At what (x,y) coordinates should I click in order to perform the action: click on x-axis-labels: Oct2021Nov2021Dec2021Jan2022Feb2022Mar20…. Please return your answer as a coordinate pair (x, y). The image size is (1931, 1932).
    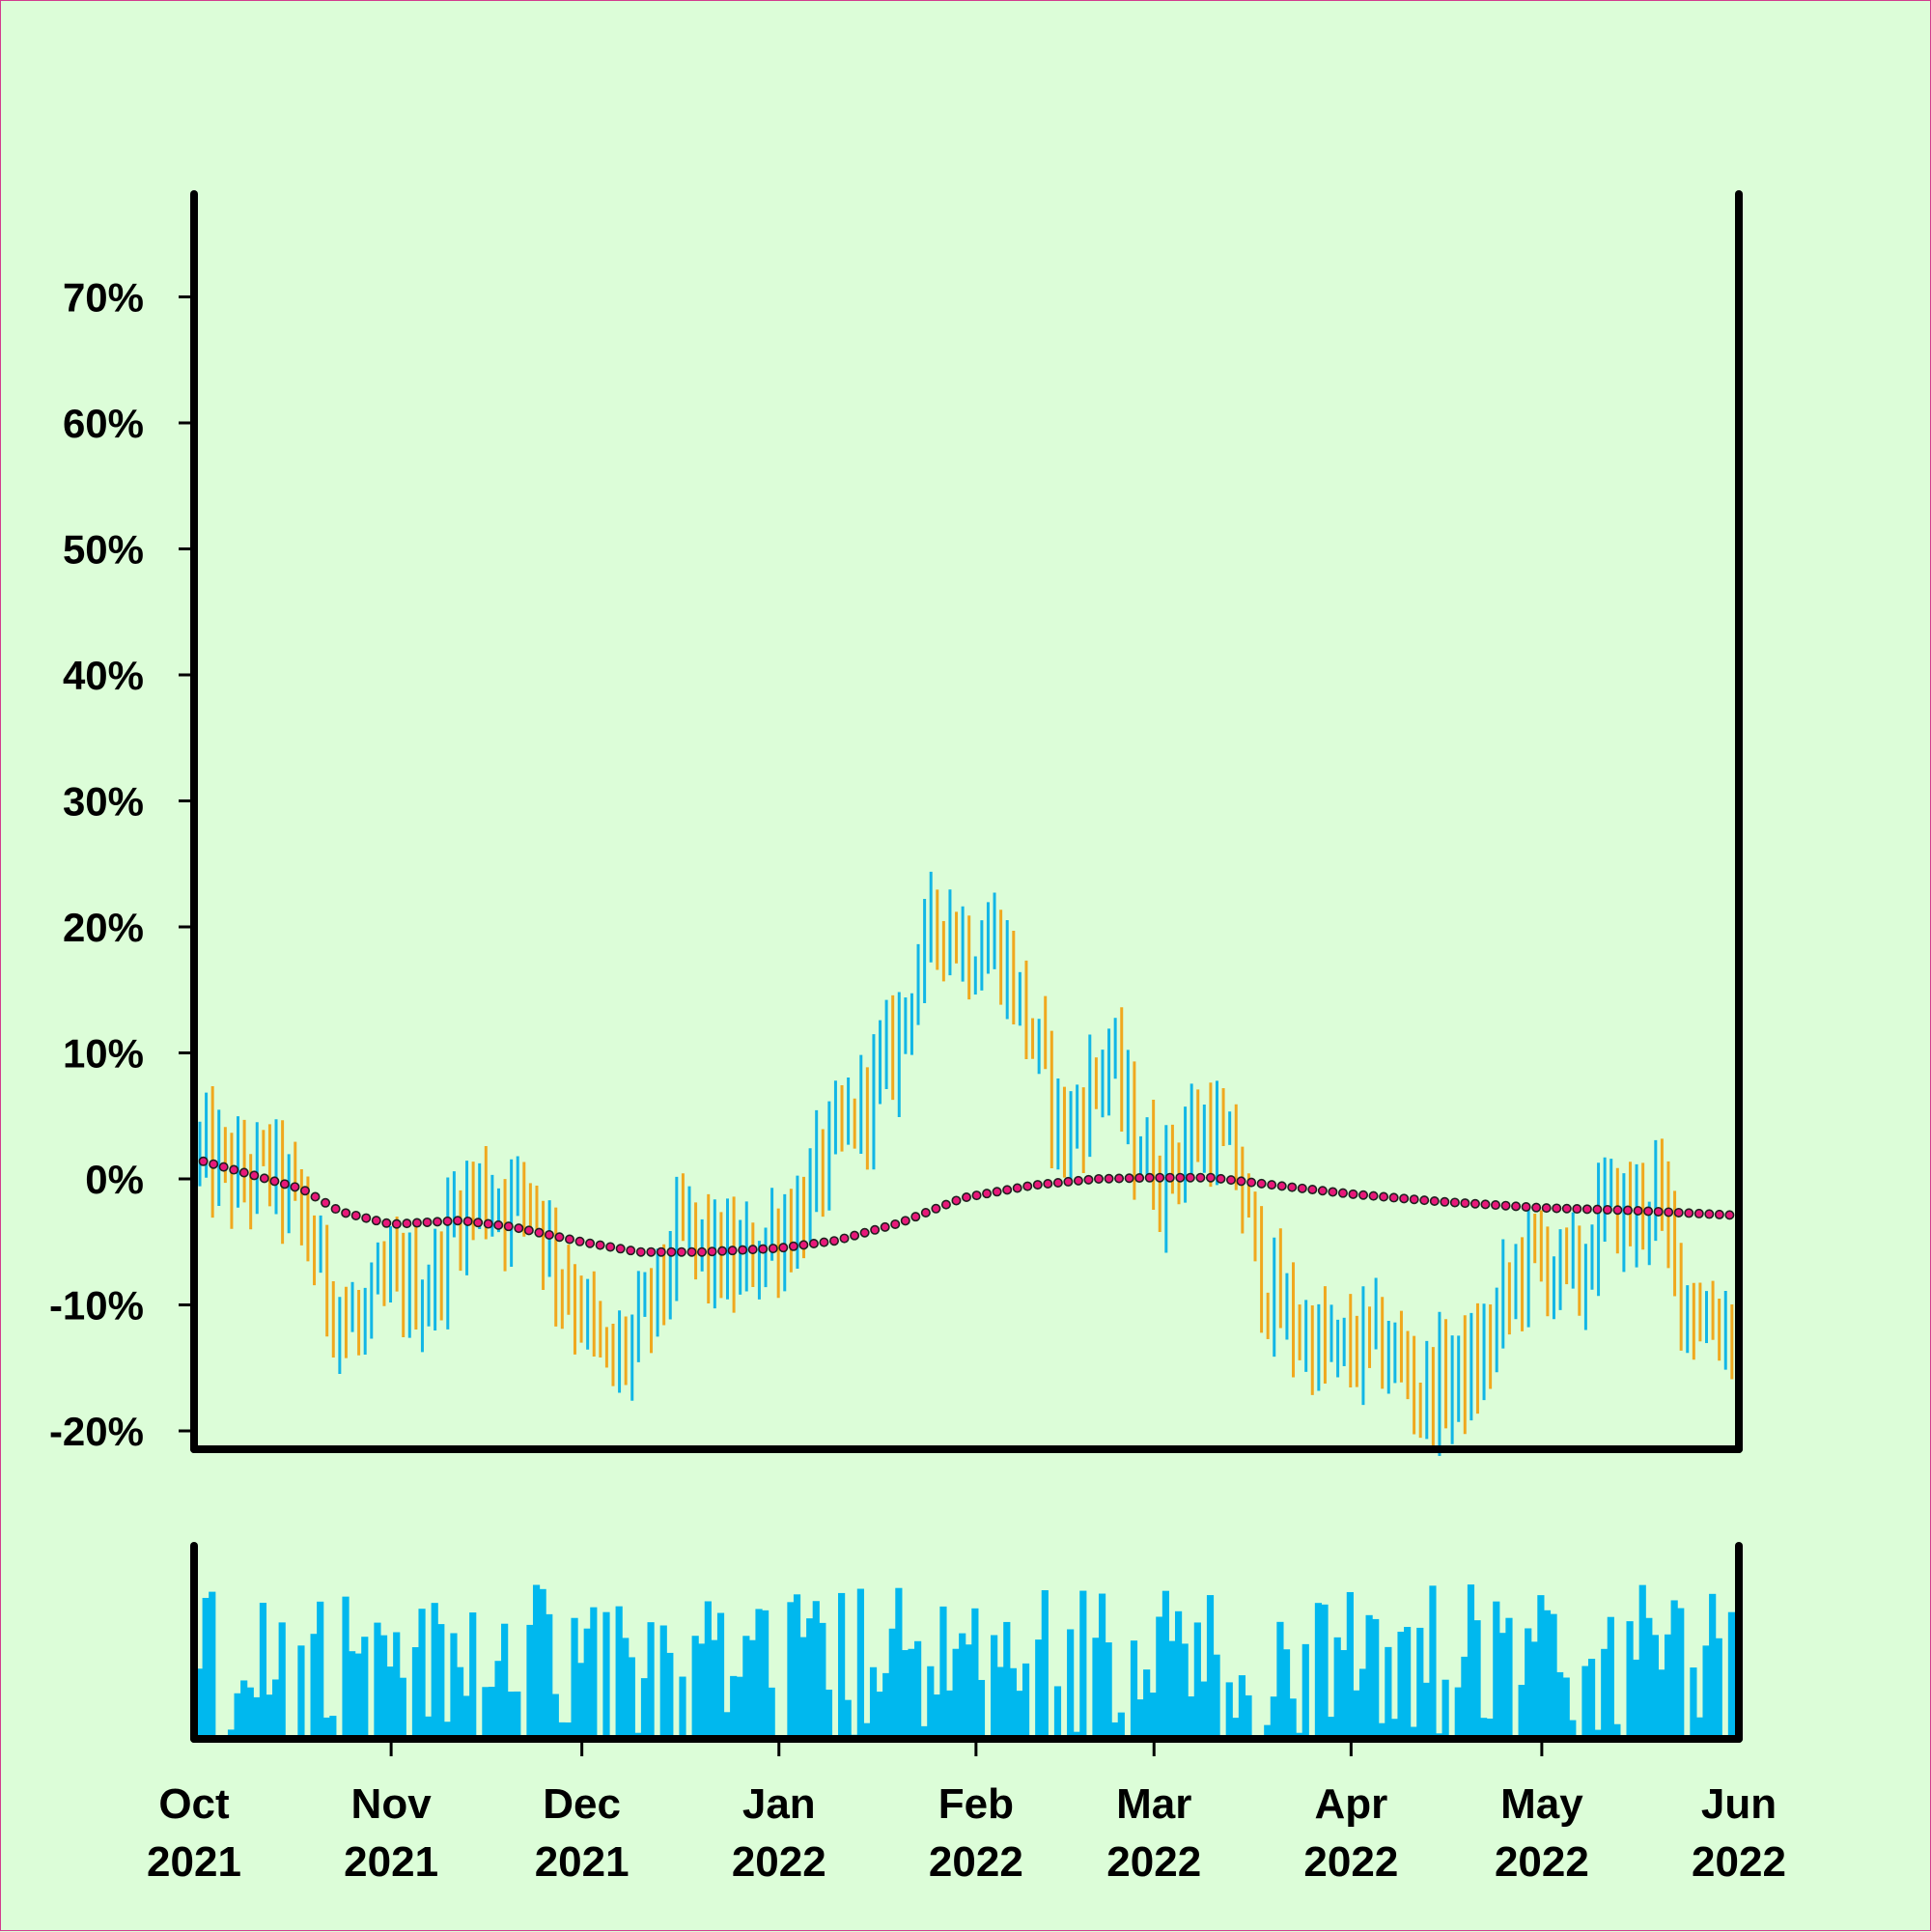
    Looking at the image, I should click on (966, 1833).